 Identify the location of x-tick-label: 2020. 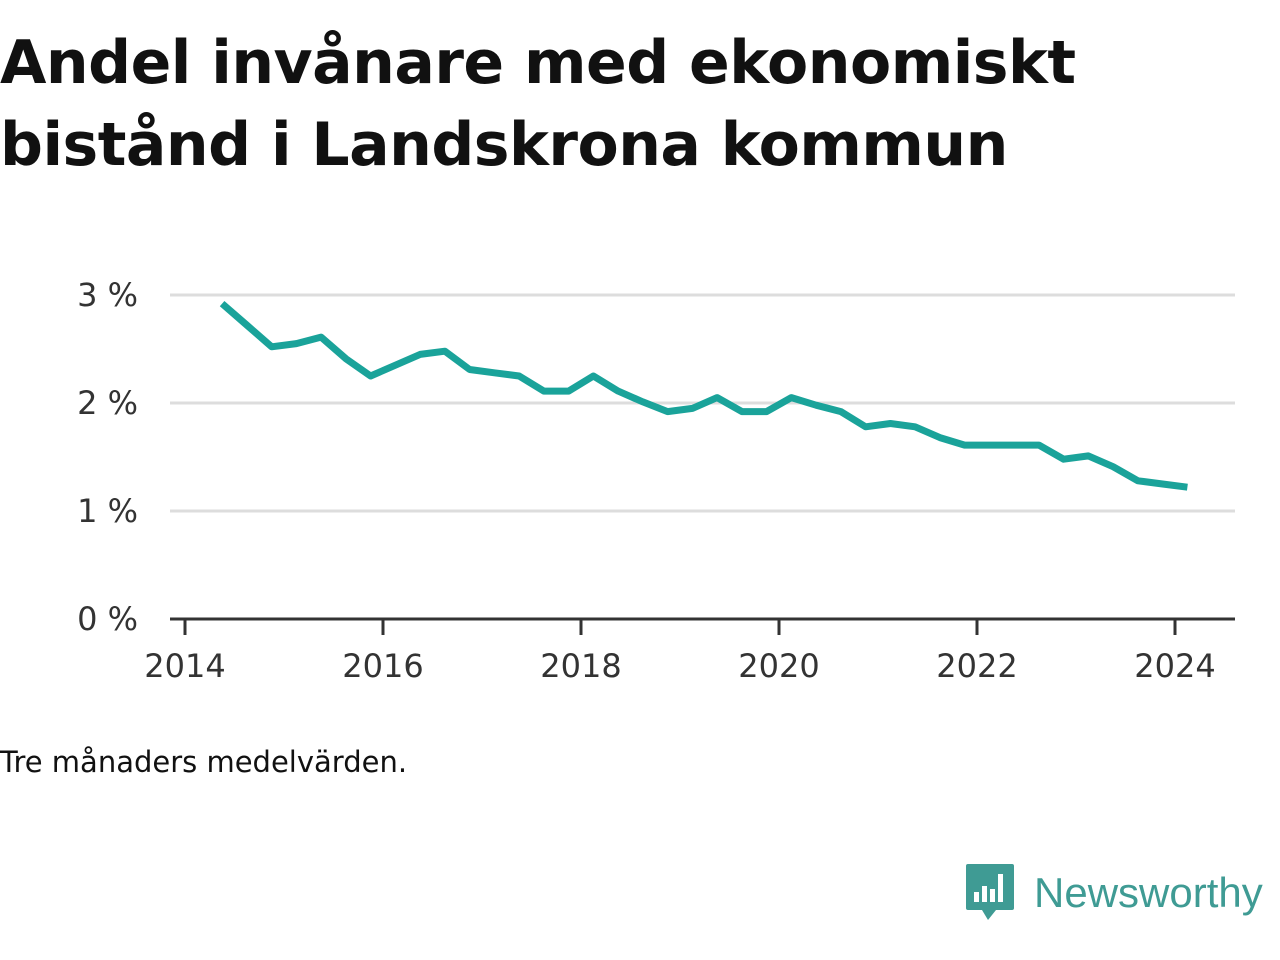
(778, 666).